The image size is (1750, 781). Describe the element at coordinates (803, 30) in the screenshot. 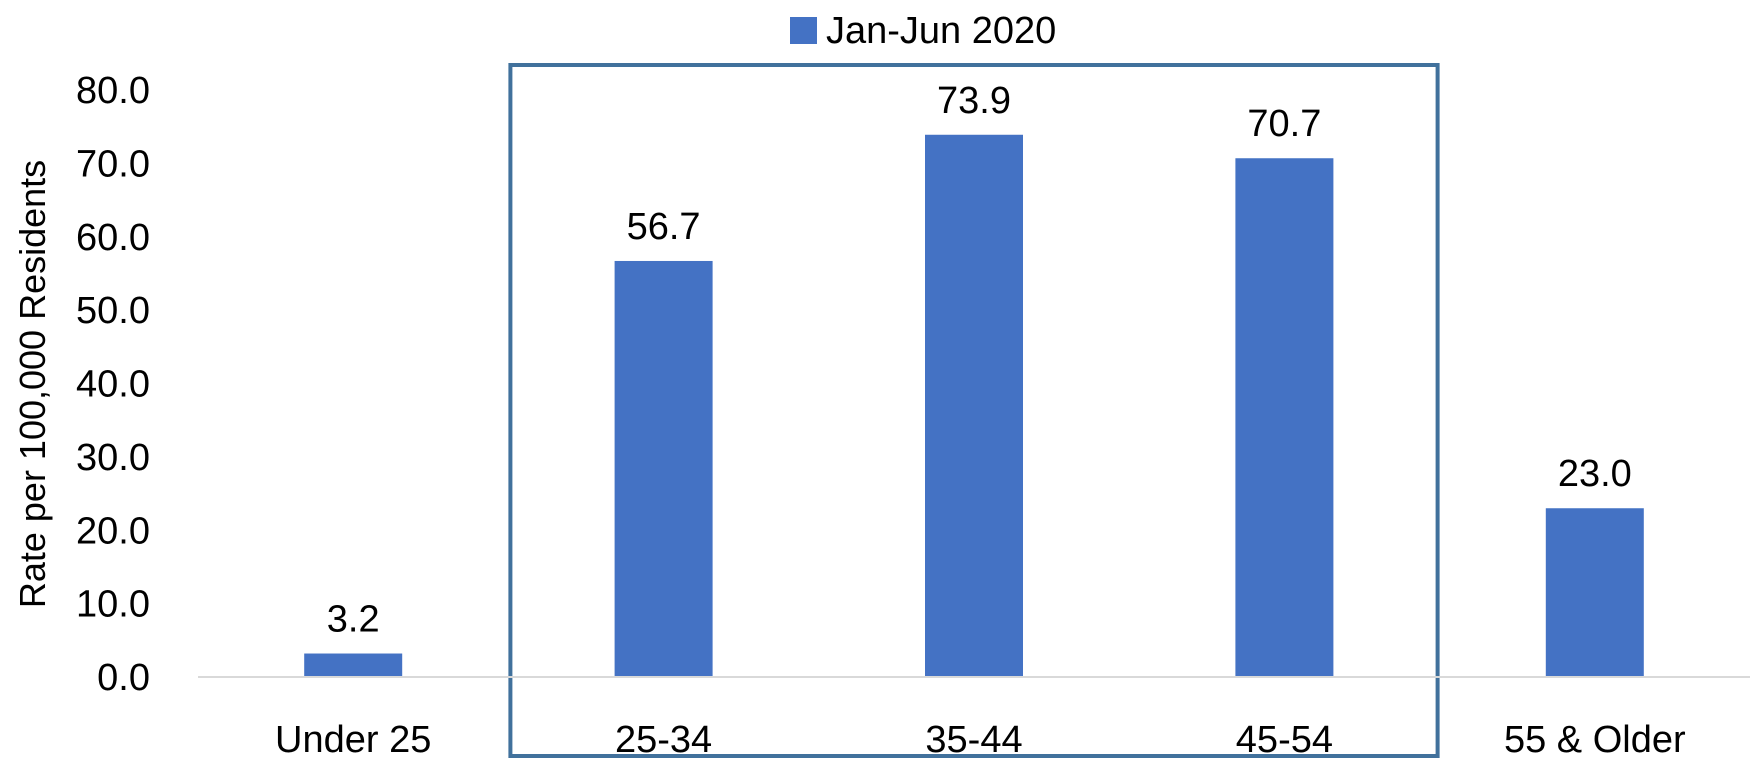

I see `legend-swatch` at that location.